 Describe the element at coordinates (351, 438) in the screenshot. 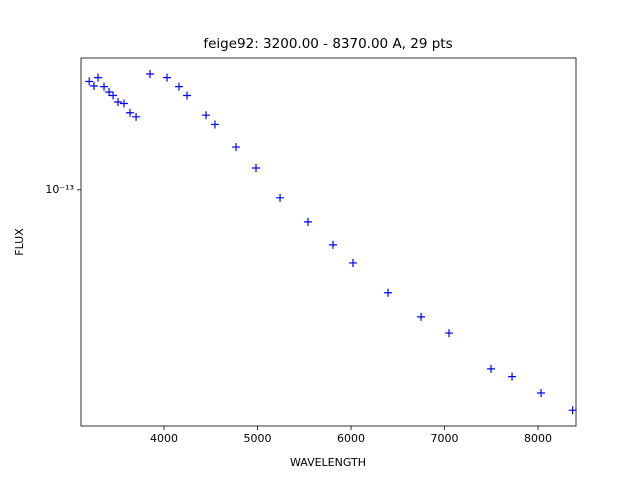

I see `x-tick-label: 6000` at that location.